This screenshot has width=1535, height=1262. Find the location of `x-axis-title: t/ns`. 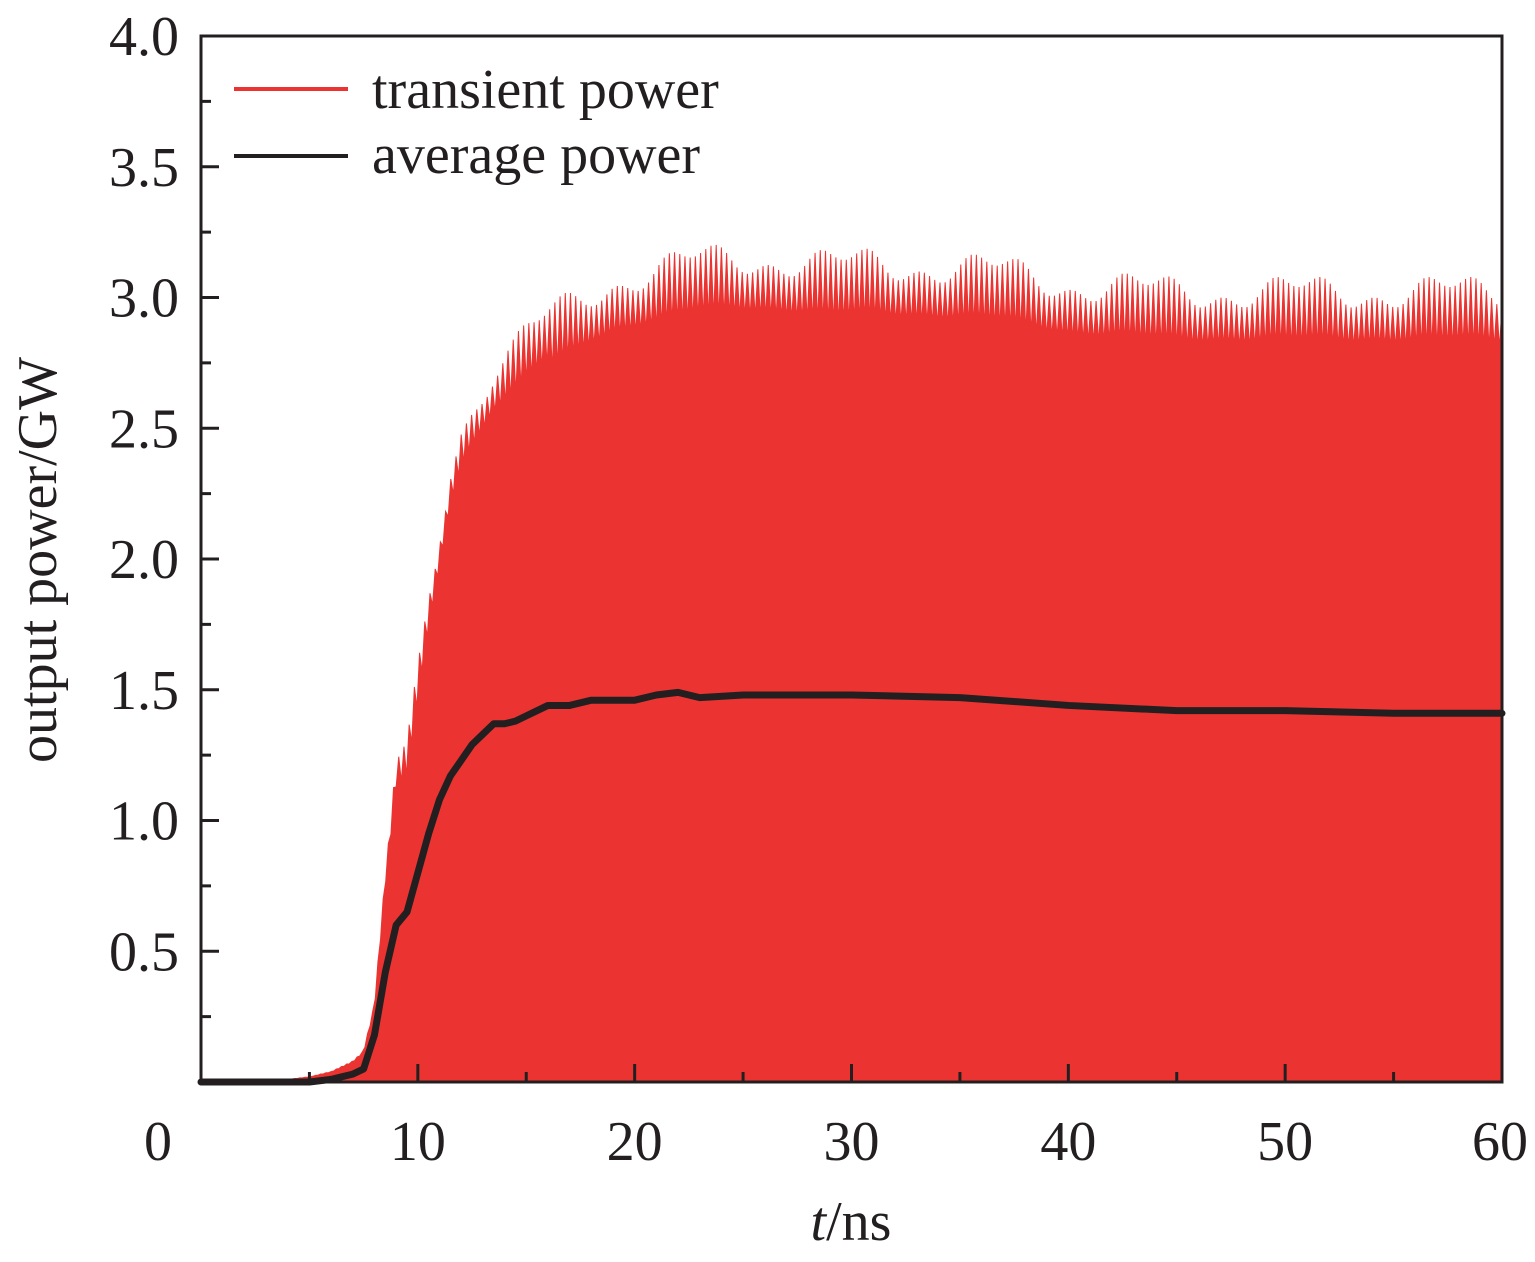

x-axis-title: t/ns is located at coordinates (851, 1222).